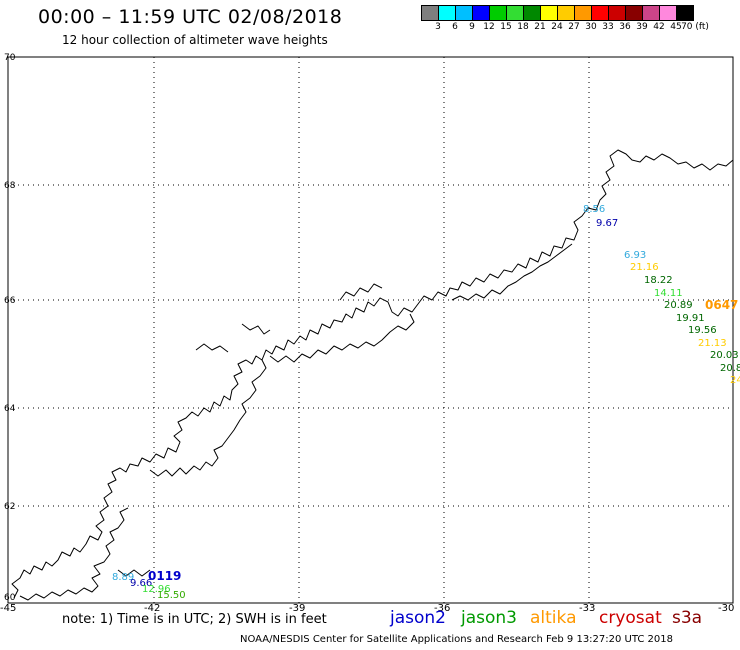 Image resolution: width=740 pixels, height=650 pixels. Describe the element at coordinates (164, 576) in the screenshot. I see `pass-time-0119: 0119` at that location.